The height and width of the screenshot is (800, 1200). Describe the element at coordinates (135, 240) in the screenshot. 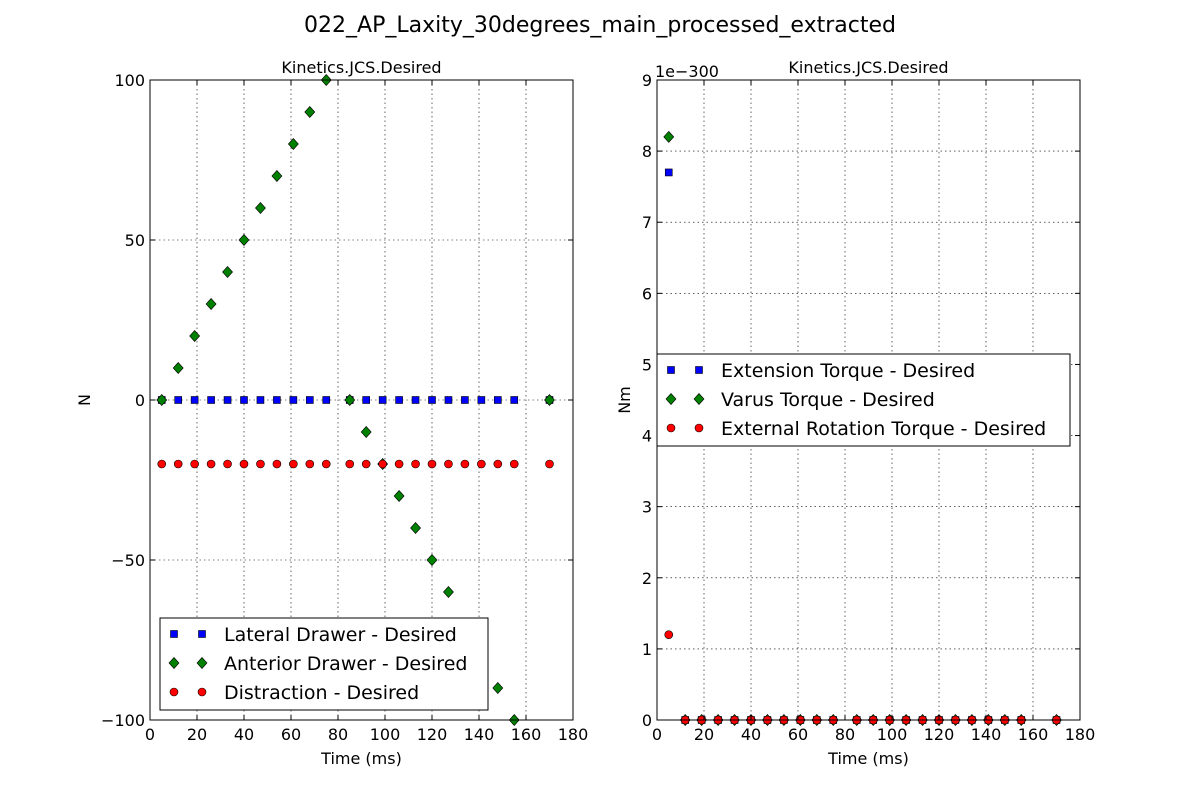

I see `y-tick-label: 50` at that location.